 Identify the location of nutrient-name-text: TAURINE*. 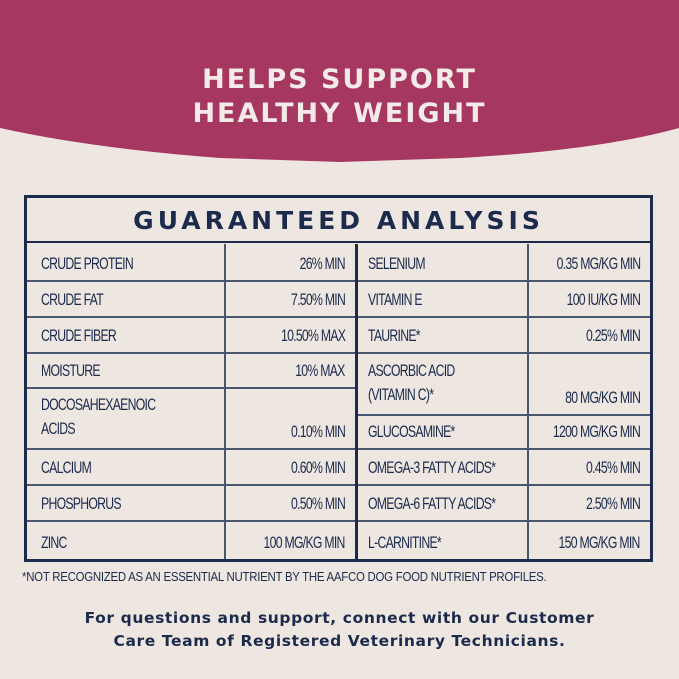
(394, 335).